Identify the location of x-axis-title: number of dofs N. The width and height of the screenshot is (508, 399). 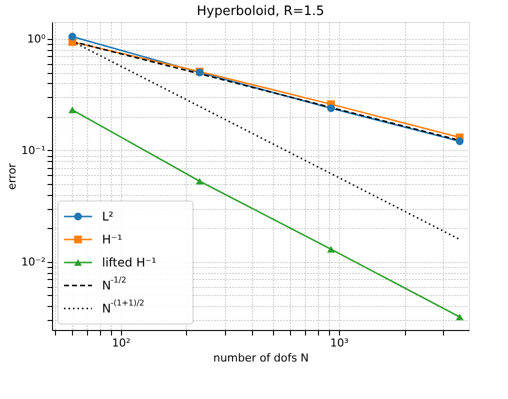
(261, 358).